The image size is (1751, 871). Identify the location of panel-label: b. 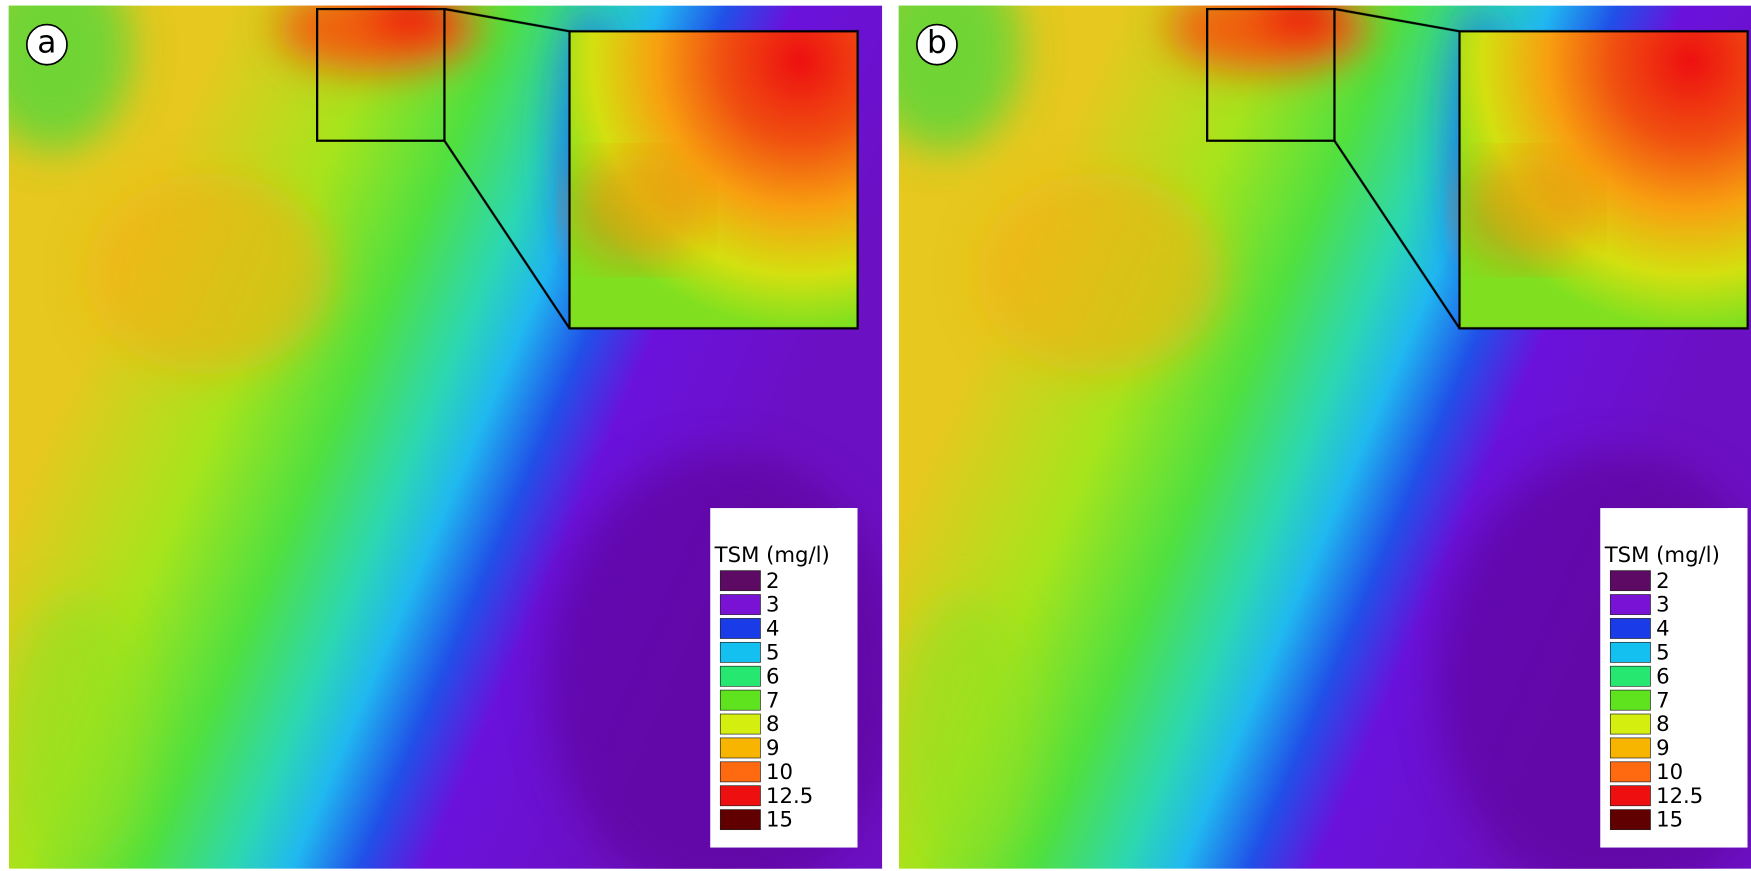
(937, 43).